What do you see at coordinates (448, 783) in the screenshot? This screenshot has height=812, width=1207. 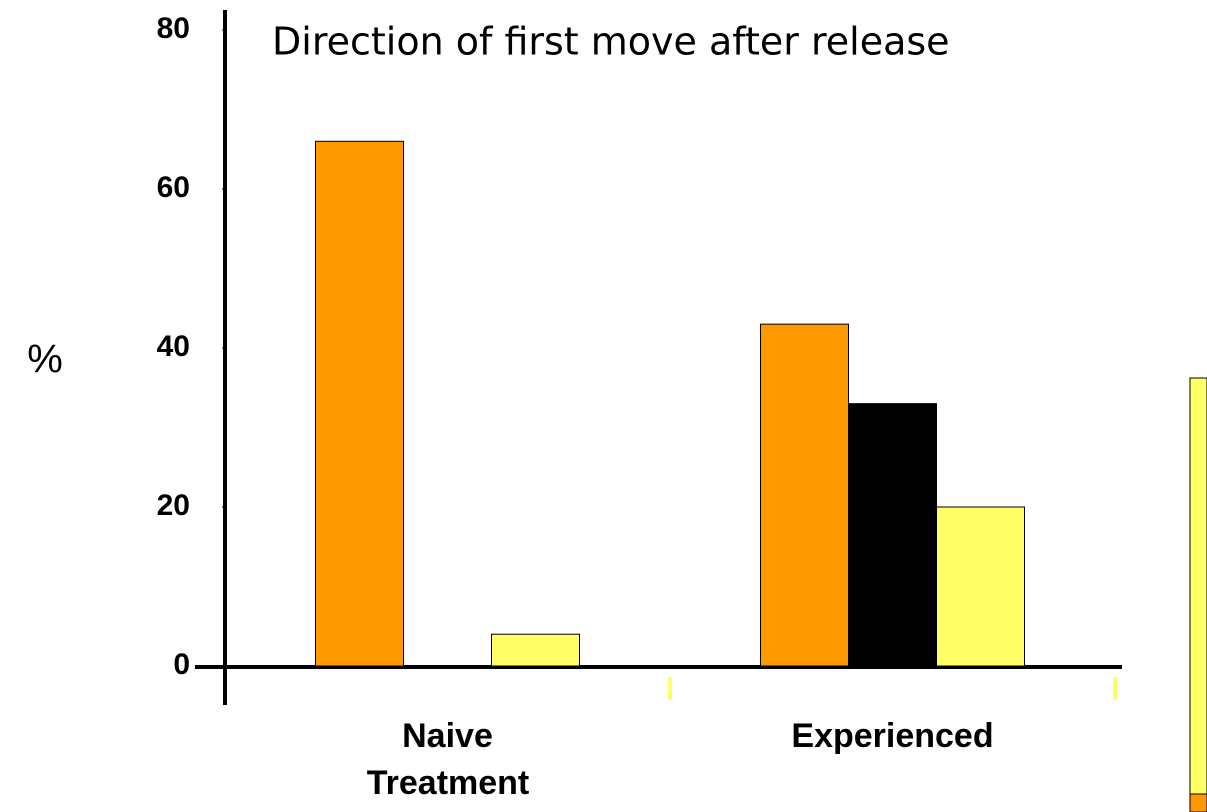 I see `x-axis-label: Treatment` at bounding box center [448, 783].